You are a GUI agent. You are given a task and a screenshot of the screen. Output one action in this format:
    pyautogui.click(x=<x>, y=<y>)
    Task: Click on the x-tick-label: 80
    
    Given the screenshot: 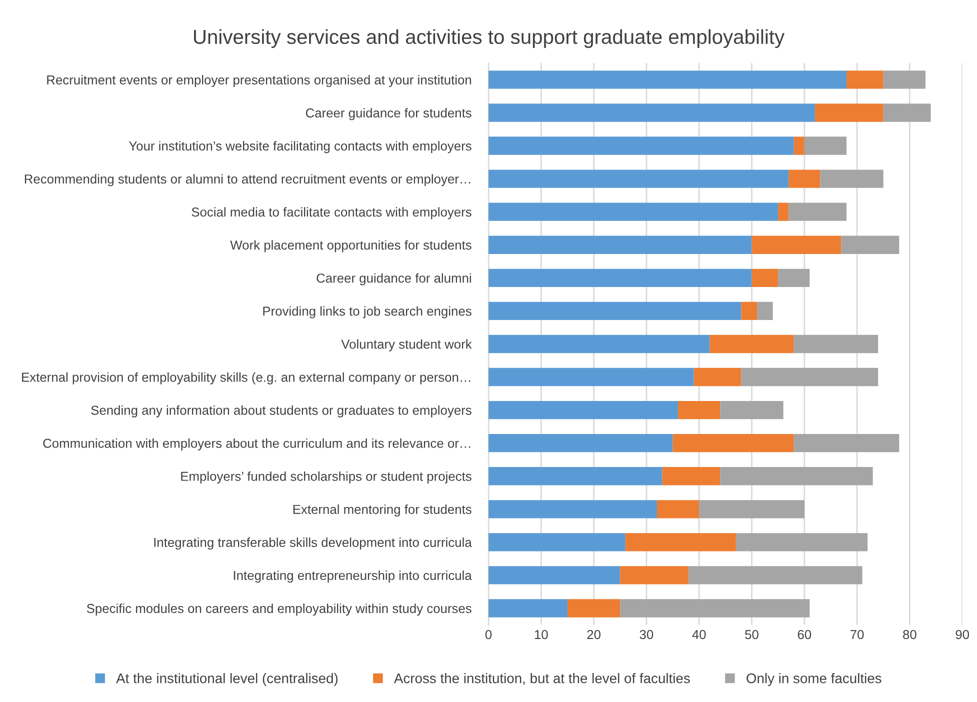 What is the action you would take?
    pyautogui.click(x=909, y=635)
    